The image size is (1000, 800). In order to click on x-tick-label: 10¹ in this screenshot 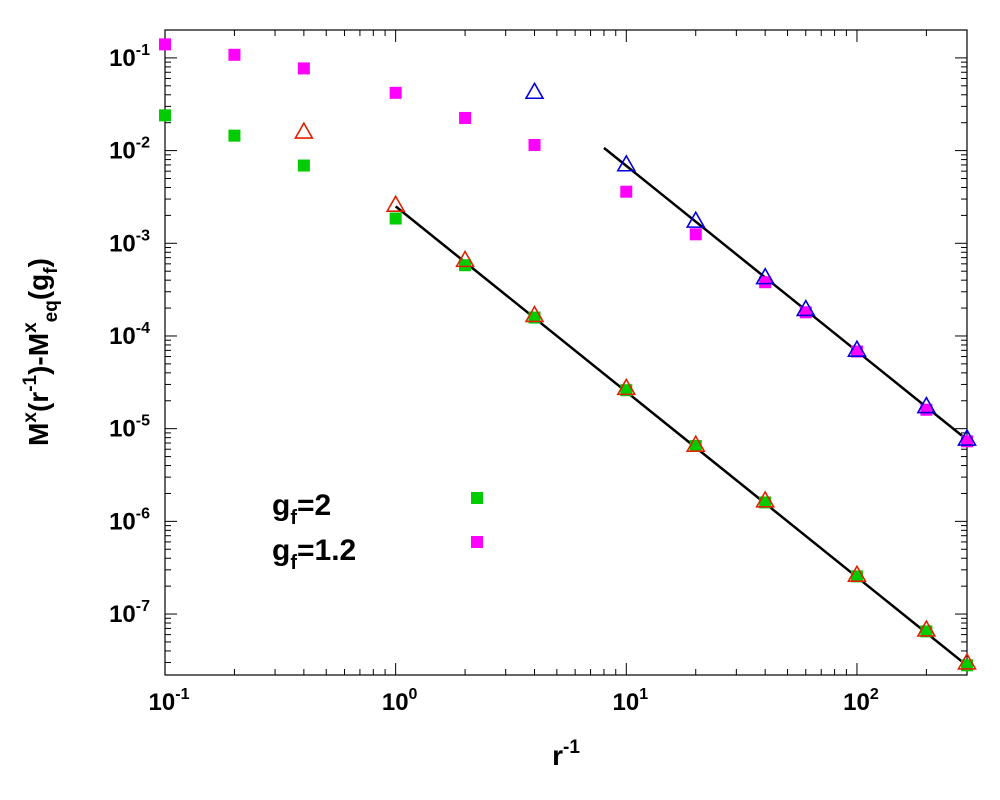, I will do `click(630, 701)`.